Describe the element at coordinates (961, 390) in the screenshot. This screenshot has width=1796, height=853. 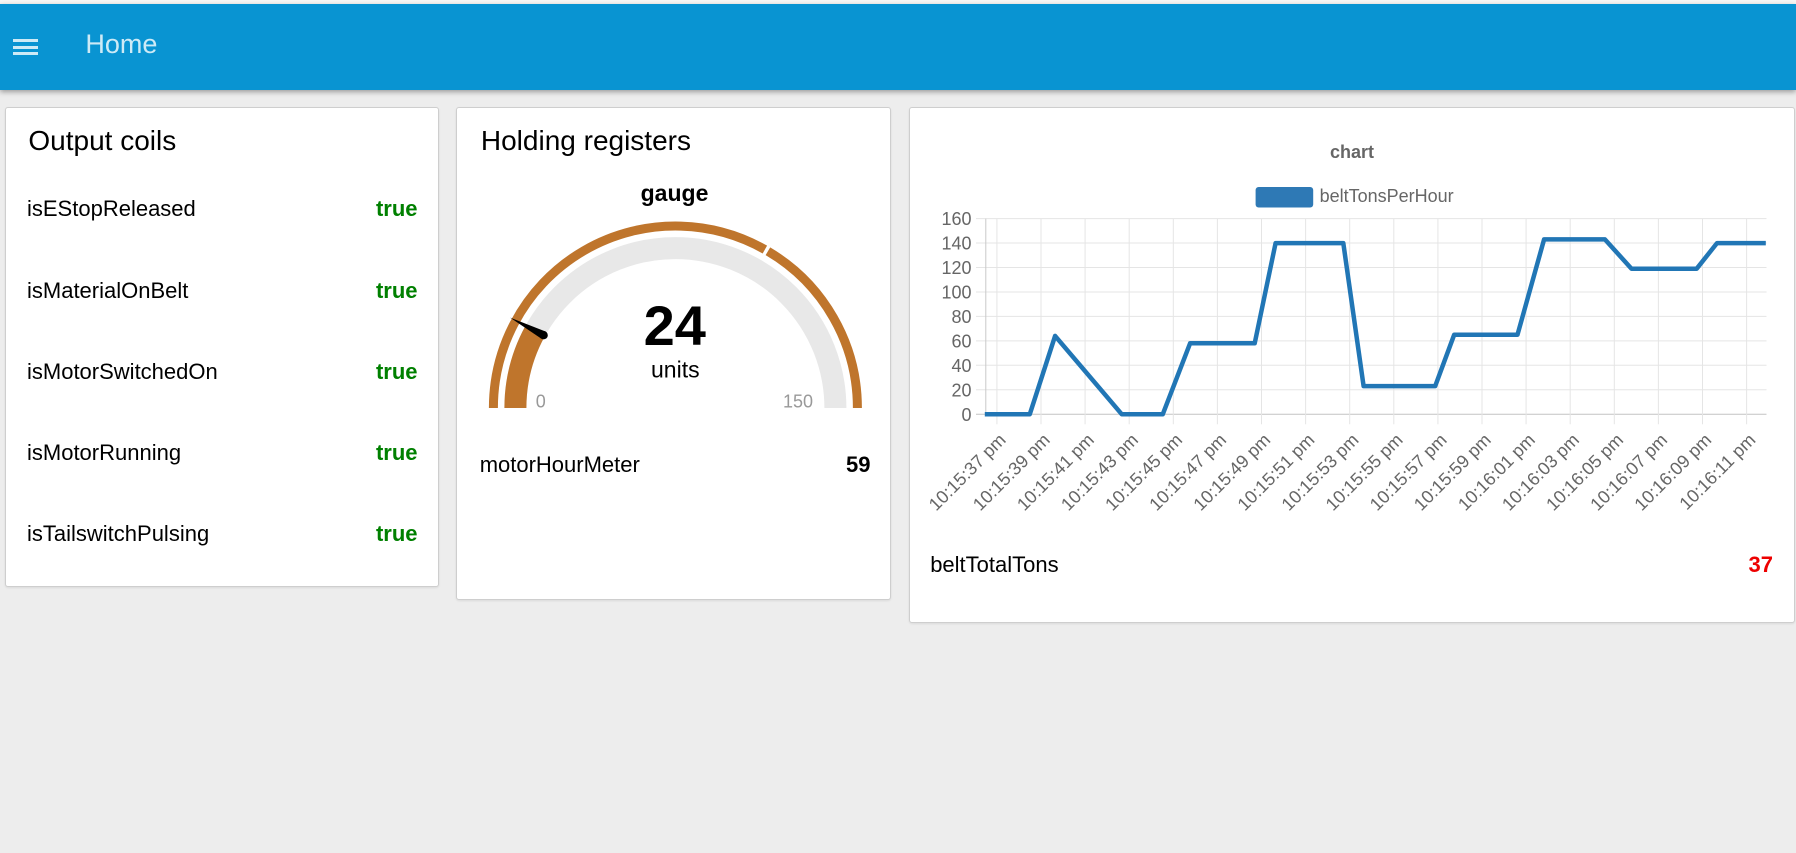
I see `svg-text: 20` at that location.